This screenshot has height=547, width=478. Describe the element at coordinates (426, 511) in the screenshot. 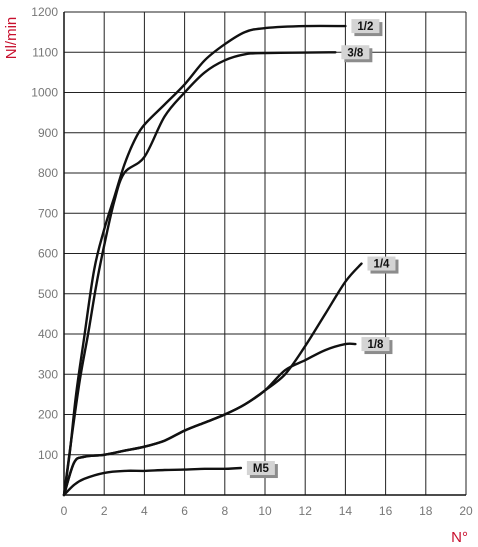

I see `x-tick-label: 18` at that location.